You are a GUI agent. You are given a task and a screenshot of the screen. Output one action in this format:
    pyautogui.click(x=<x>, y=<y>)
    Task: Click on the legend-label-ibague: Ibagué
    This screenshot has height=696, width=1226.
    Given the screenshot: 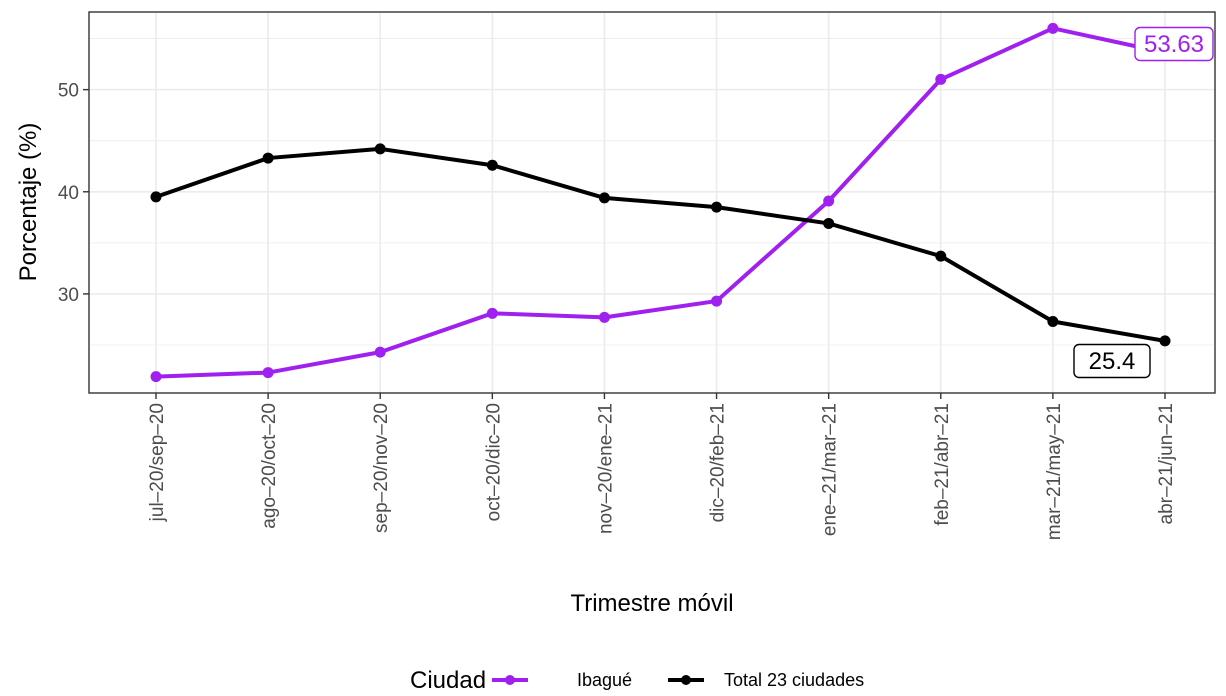 What is the action you would take?
    pyautogui.click(x=604, y=680)
    